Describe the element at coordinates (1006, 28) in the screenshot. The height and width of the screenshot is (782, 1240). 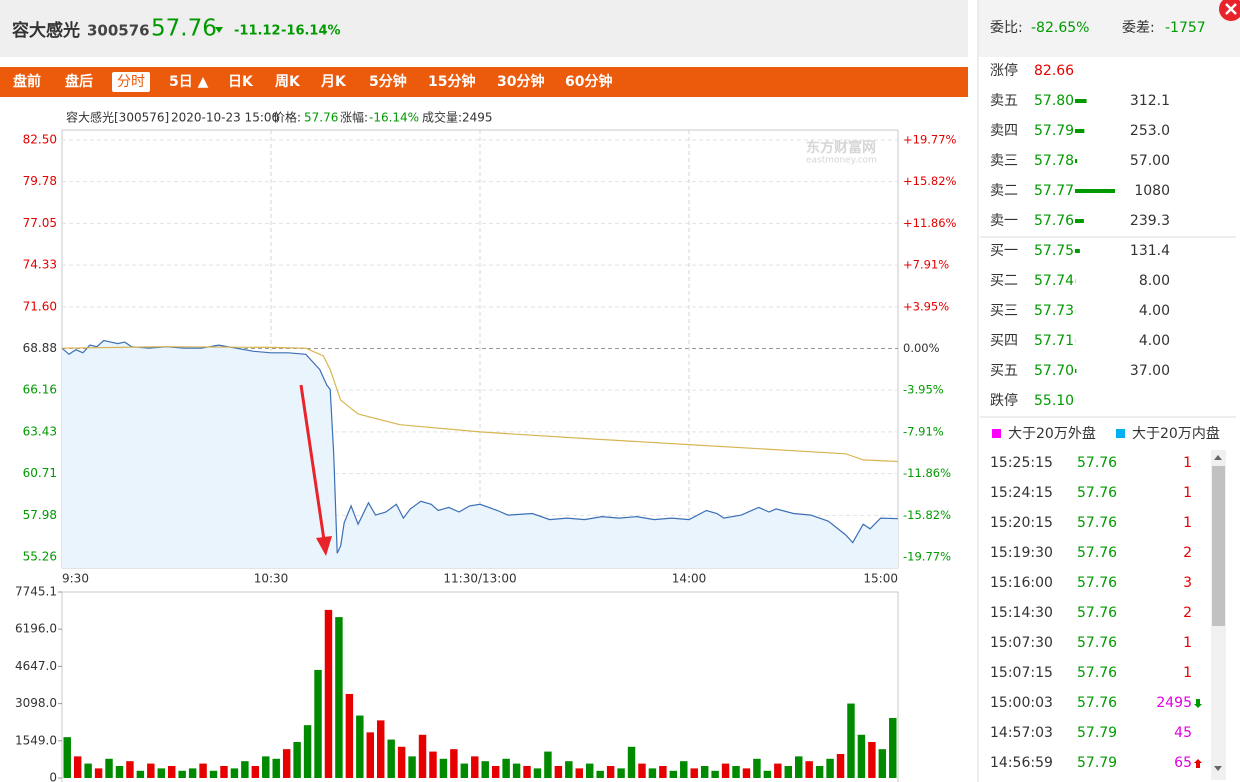
I see `ratio-label: 委比:` at that location.